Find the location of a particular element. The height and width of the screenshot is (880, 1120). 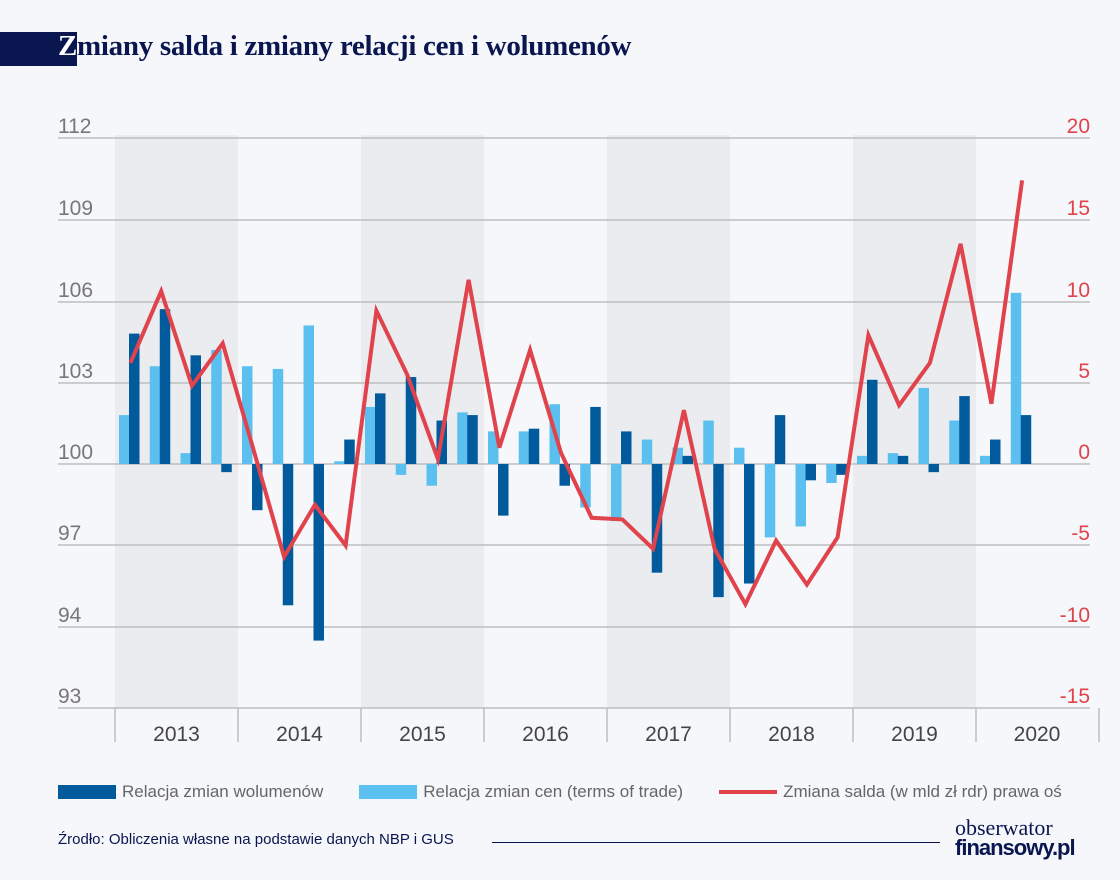

left-axis-tick-label: 93 is located at coordinates (69, 696).